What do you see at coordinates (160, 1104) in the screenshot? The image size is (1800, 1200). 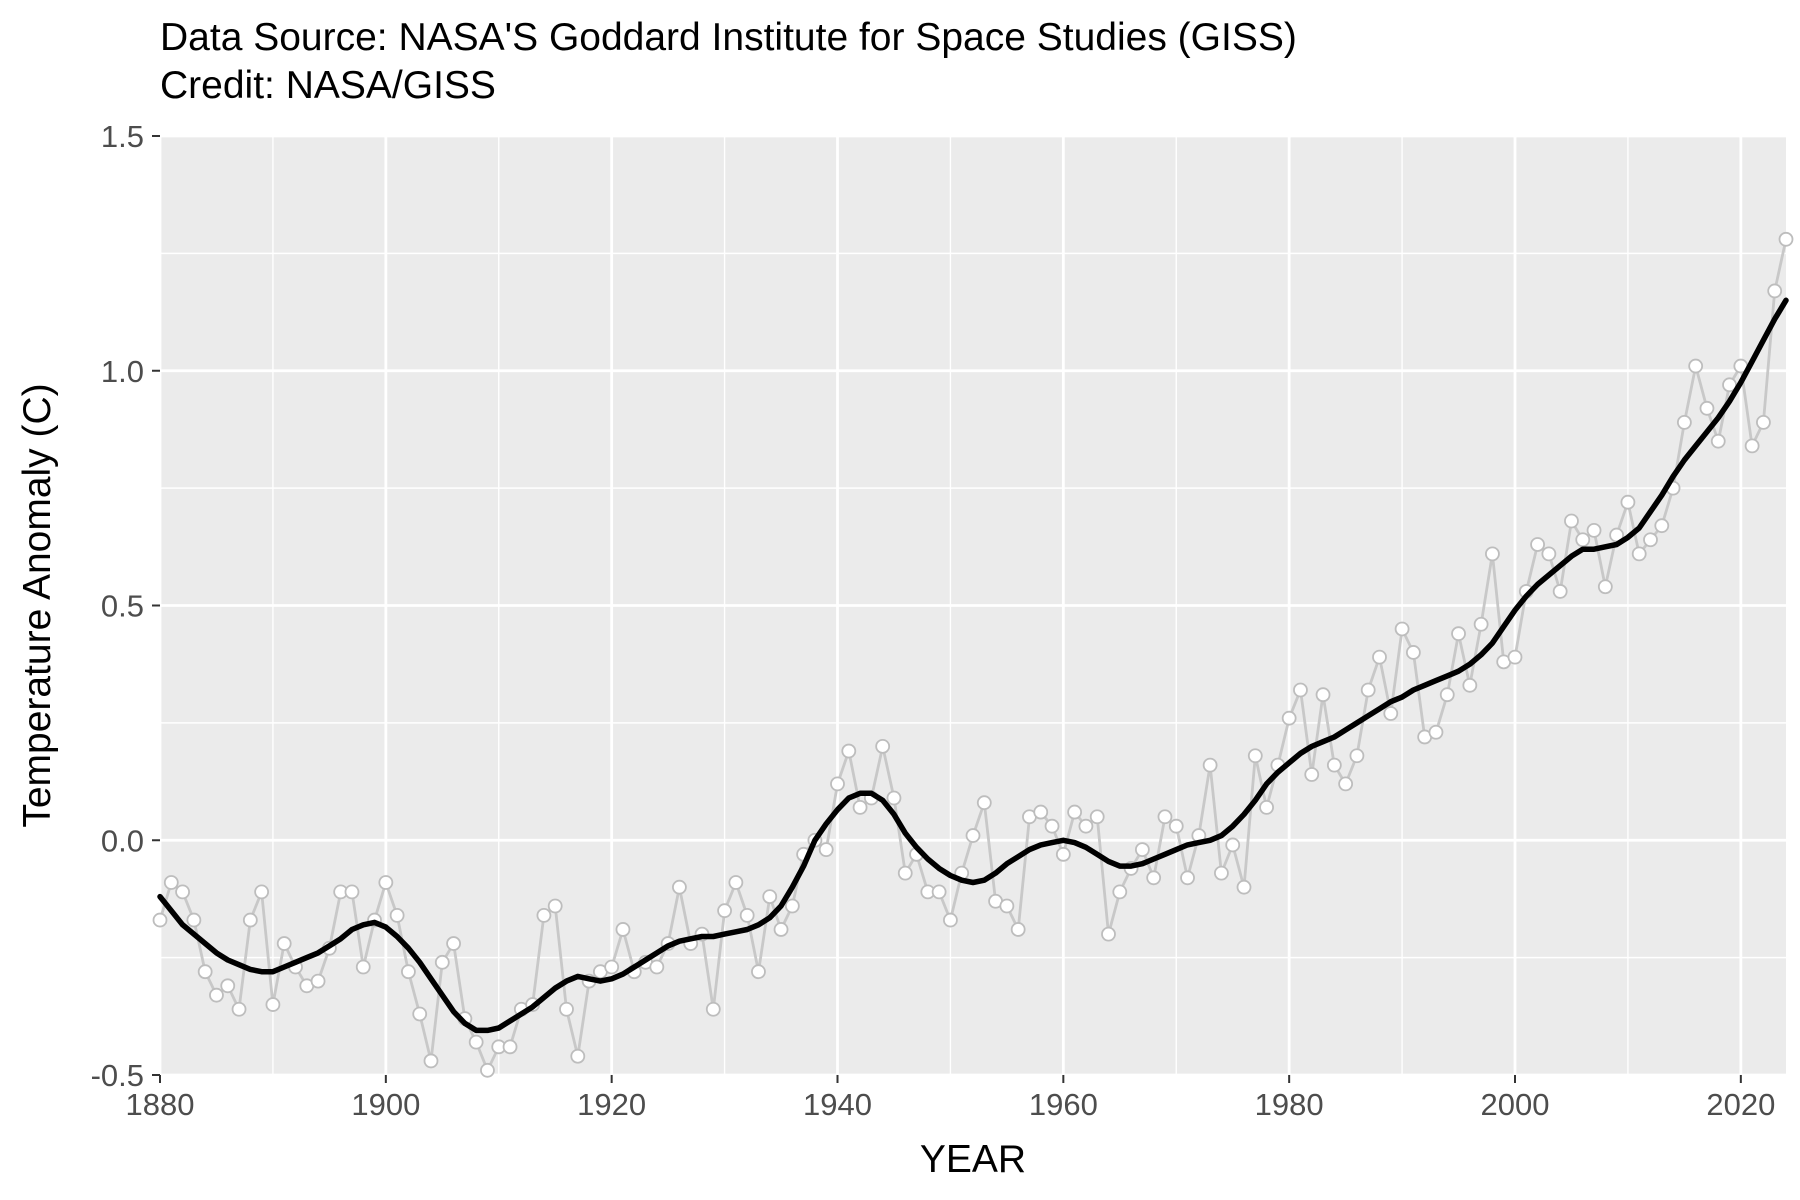 I see `x-tick-label: 1880` at bounding box center [160, 1104].